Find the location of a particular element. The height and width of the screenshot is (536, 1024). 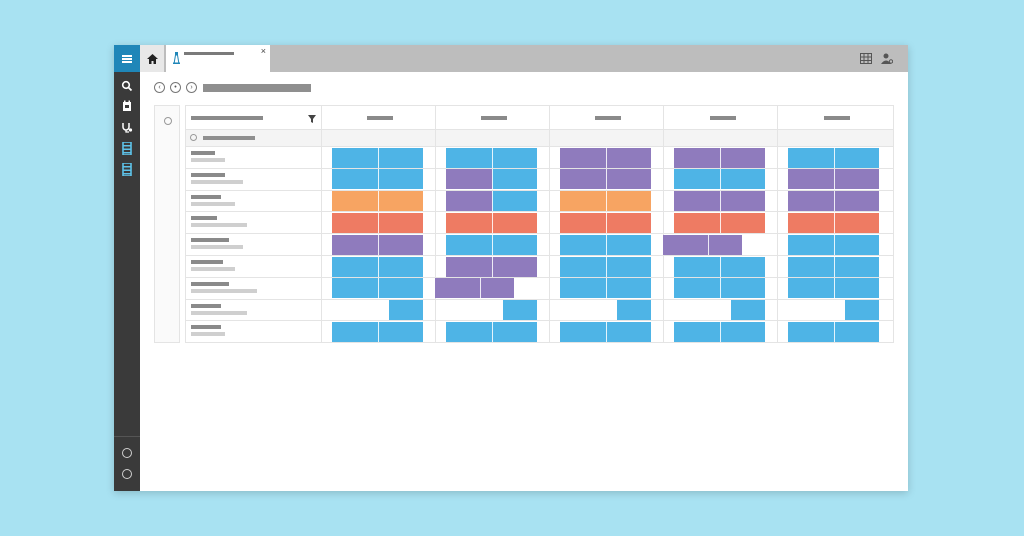

home-icon is located at coordinates (152, 58).